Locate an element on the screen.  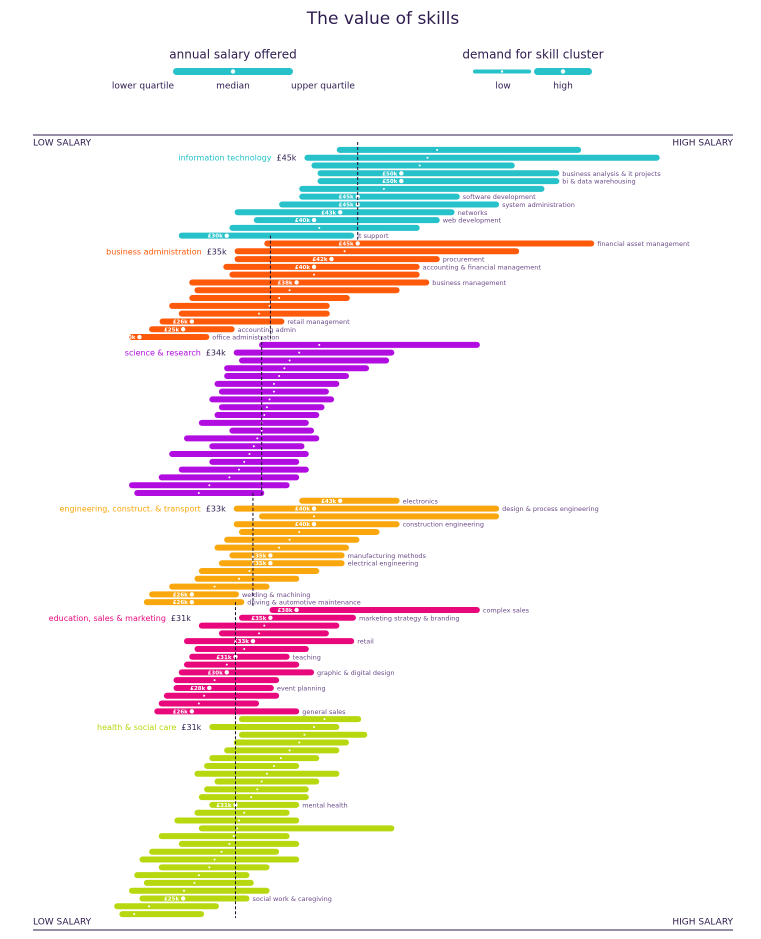
skill-label: marketing strategy & branding is located at coordinates (409, 618).